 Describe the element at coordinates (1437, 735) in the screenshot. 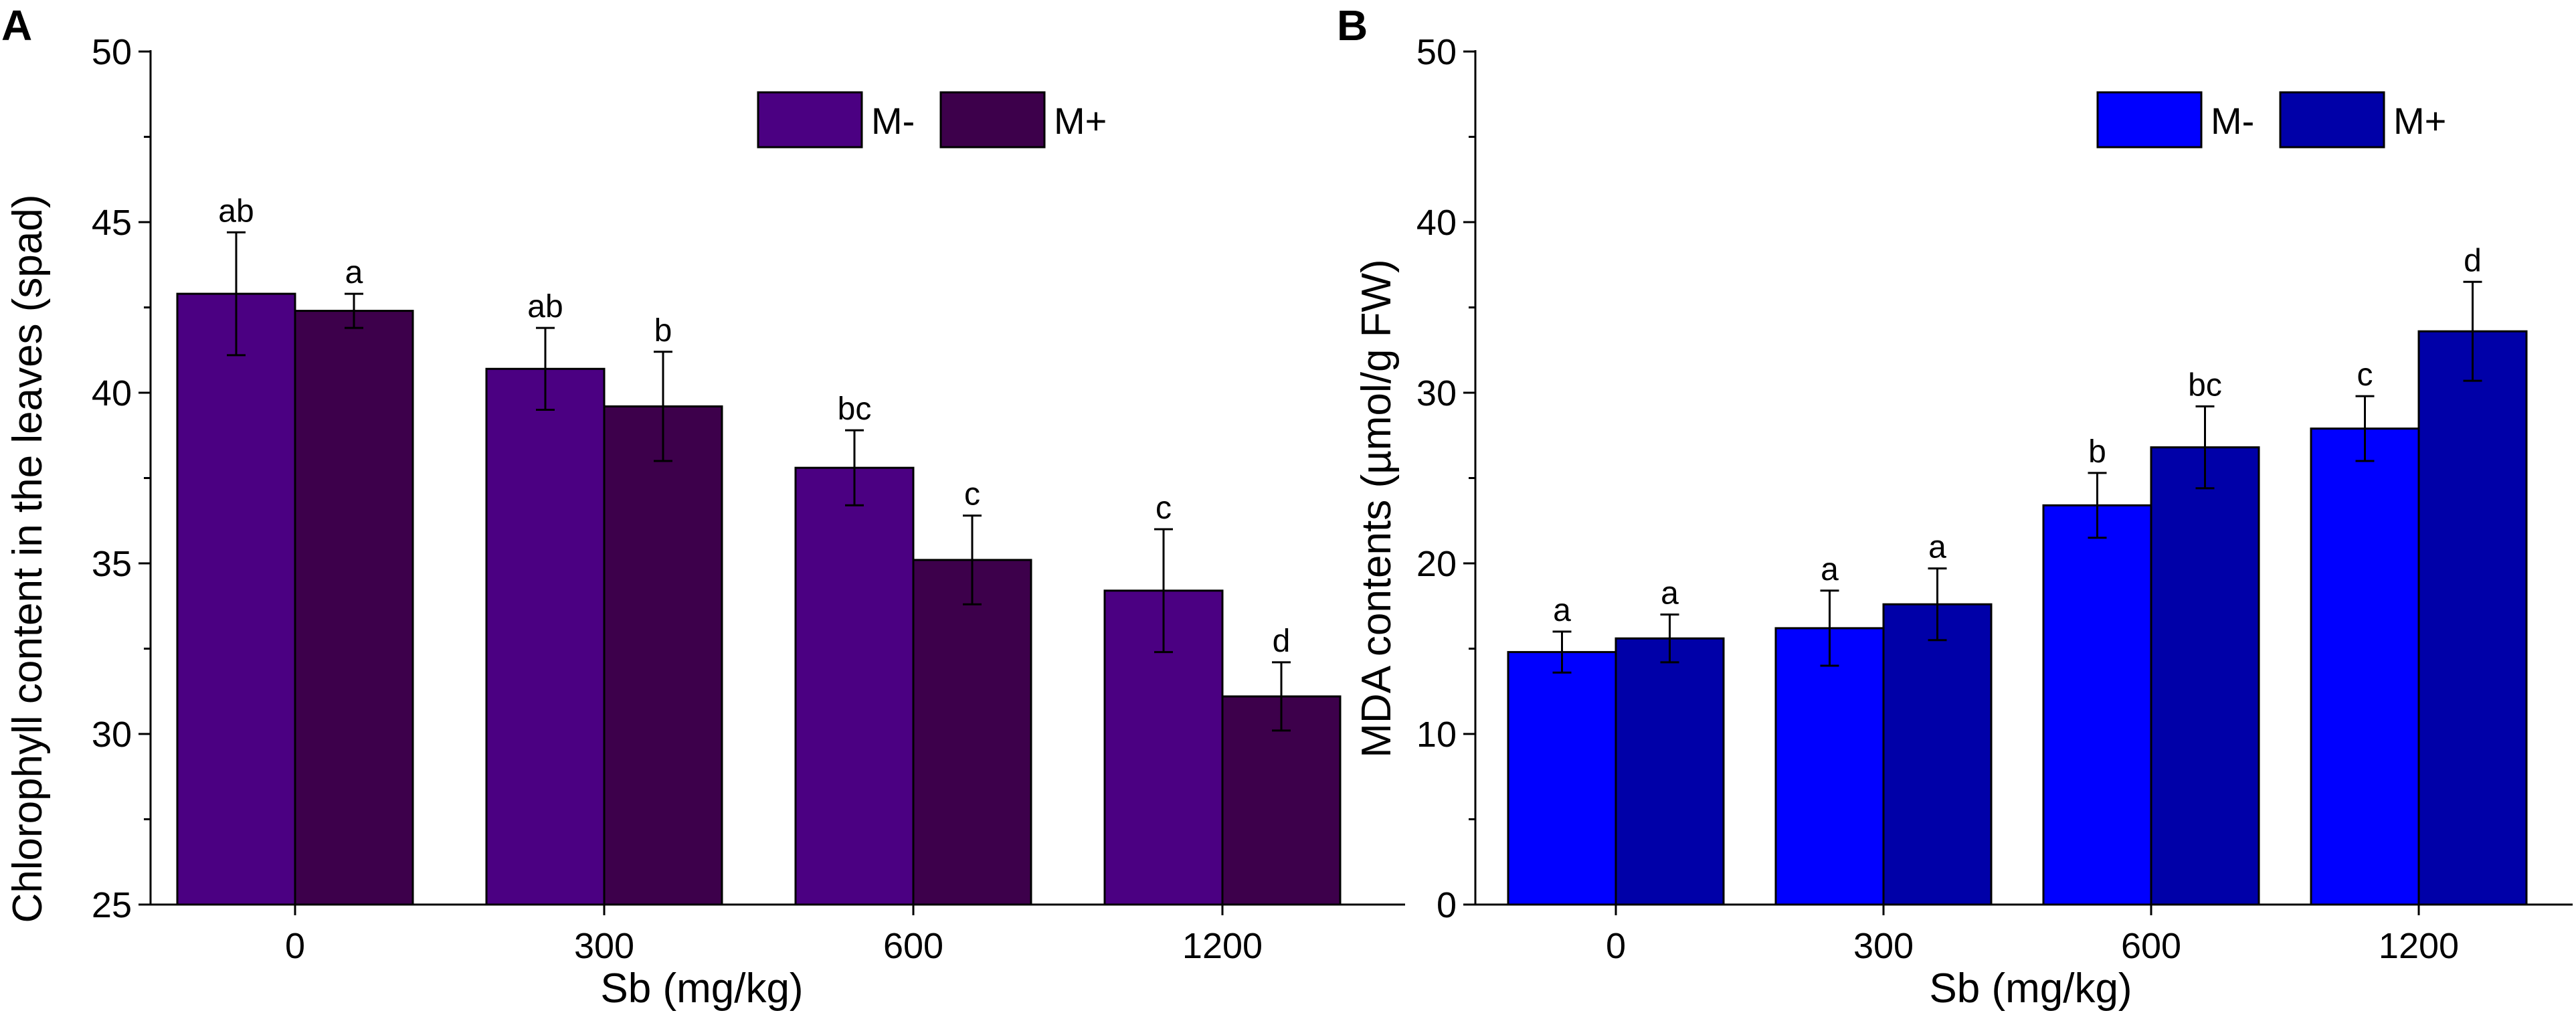

I see `y-tick-label-10: 10` at that location.